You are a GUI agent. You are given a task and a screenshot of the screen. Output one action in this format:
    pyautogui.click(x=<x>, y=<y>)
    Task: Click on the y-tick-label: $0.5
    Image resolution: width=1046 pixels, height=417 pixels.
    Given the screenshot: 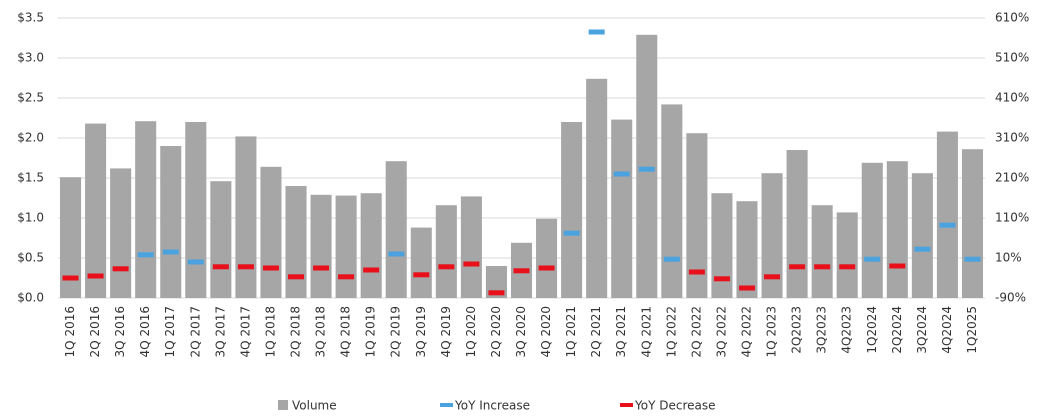 What is the action you would take?
    pyautogui.click(x=30, y=258)
    